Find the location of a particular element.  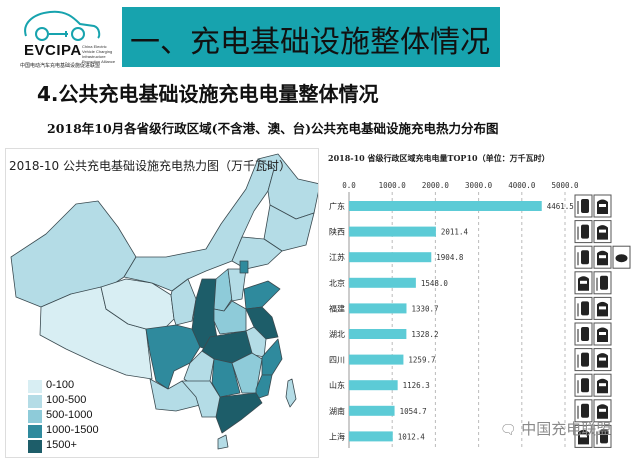

category-label: 陕西 is located at coordinates (337, 232).